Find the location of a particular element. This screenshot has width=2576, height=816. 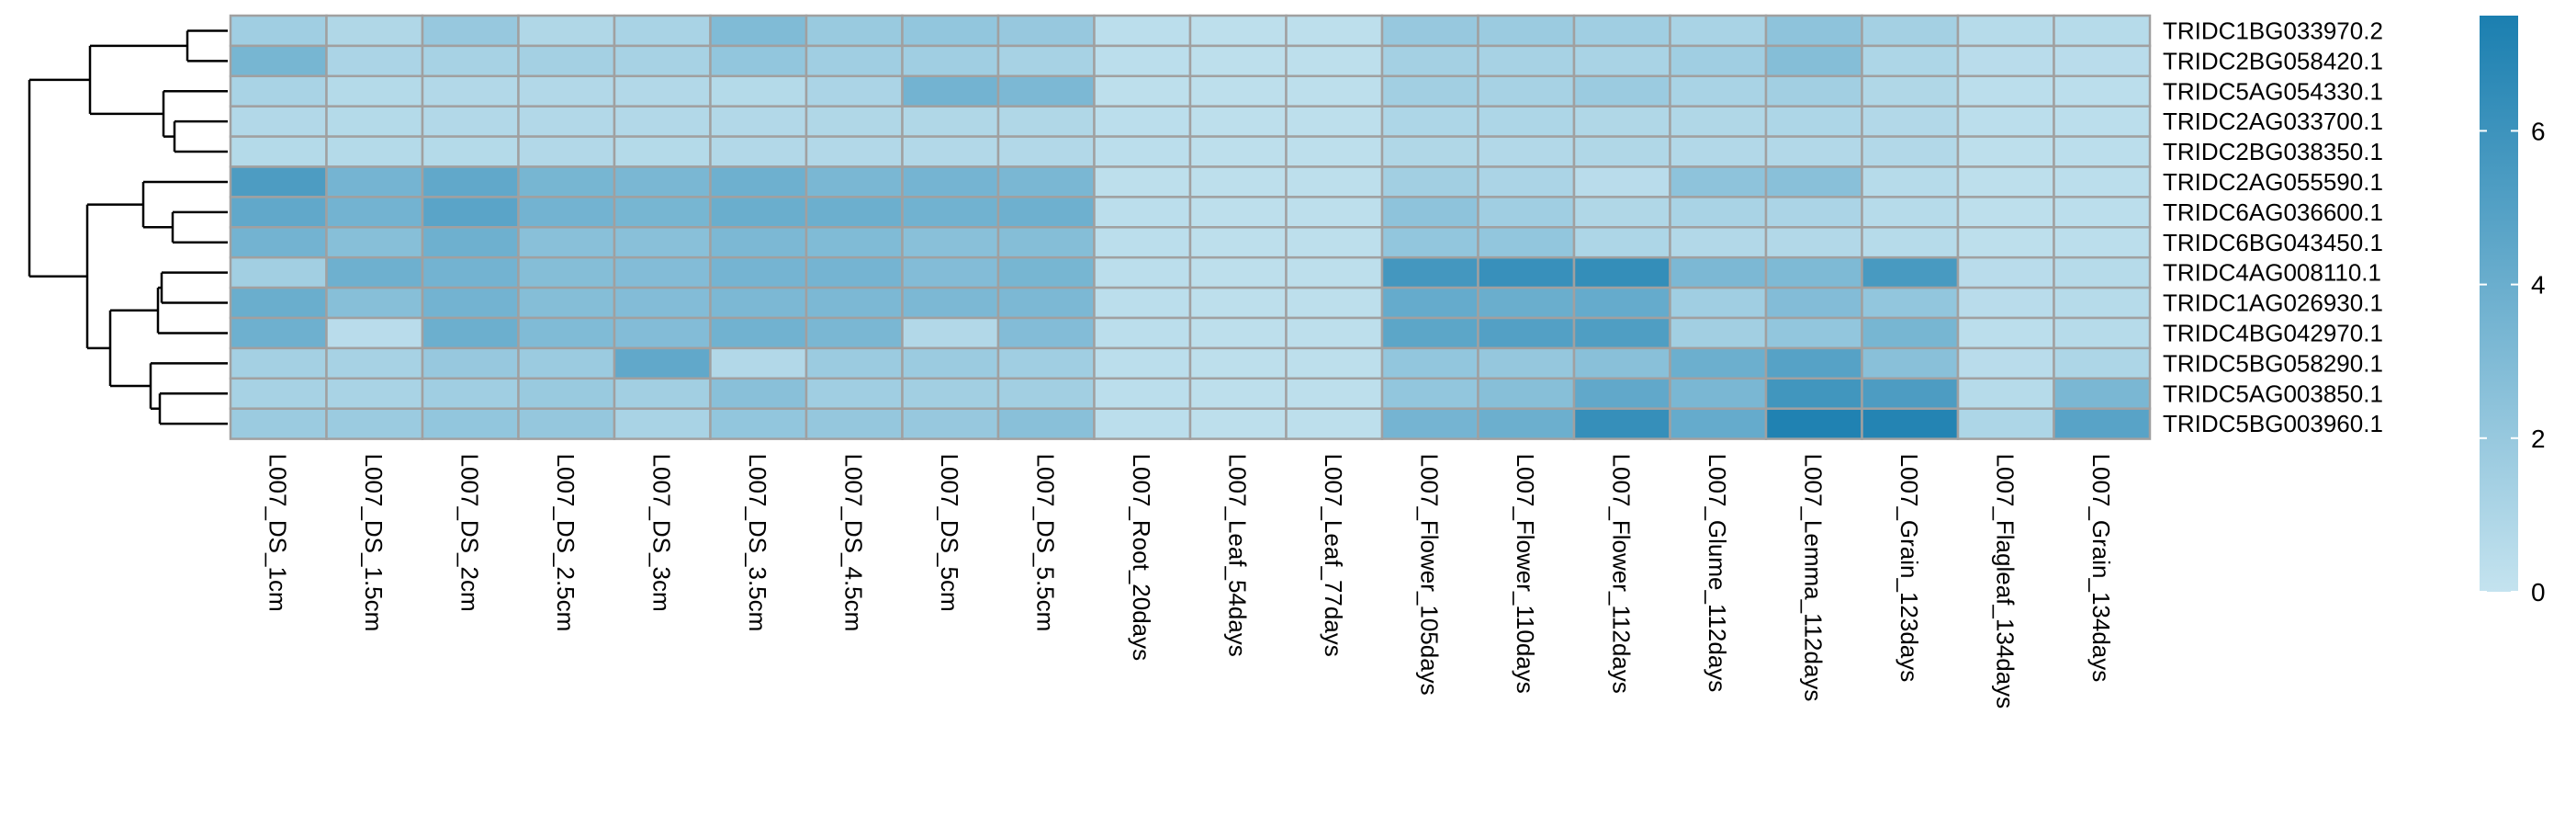

legend-tick-label: 4 is located at coordinates (2538, 285).